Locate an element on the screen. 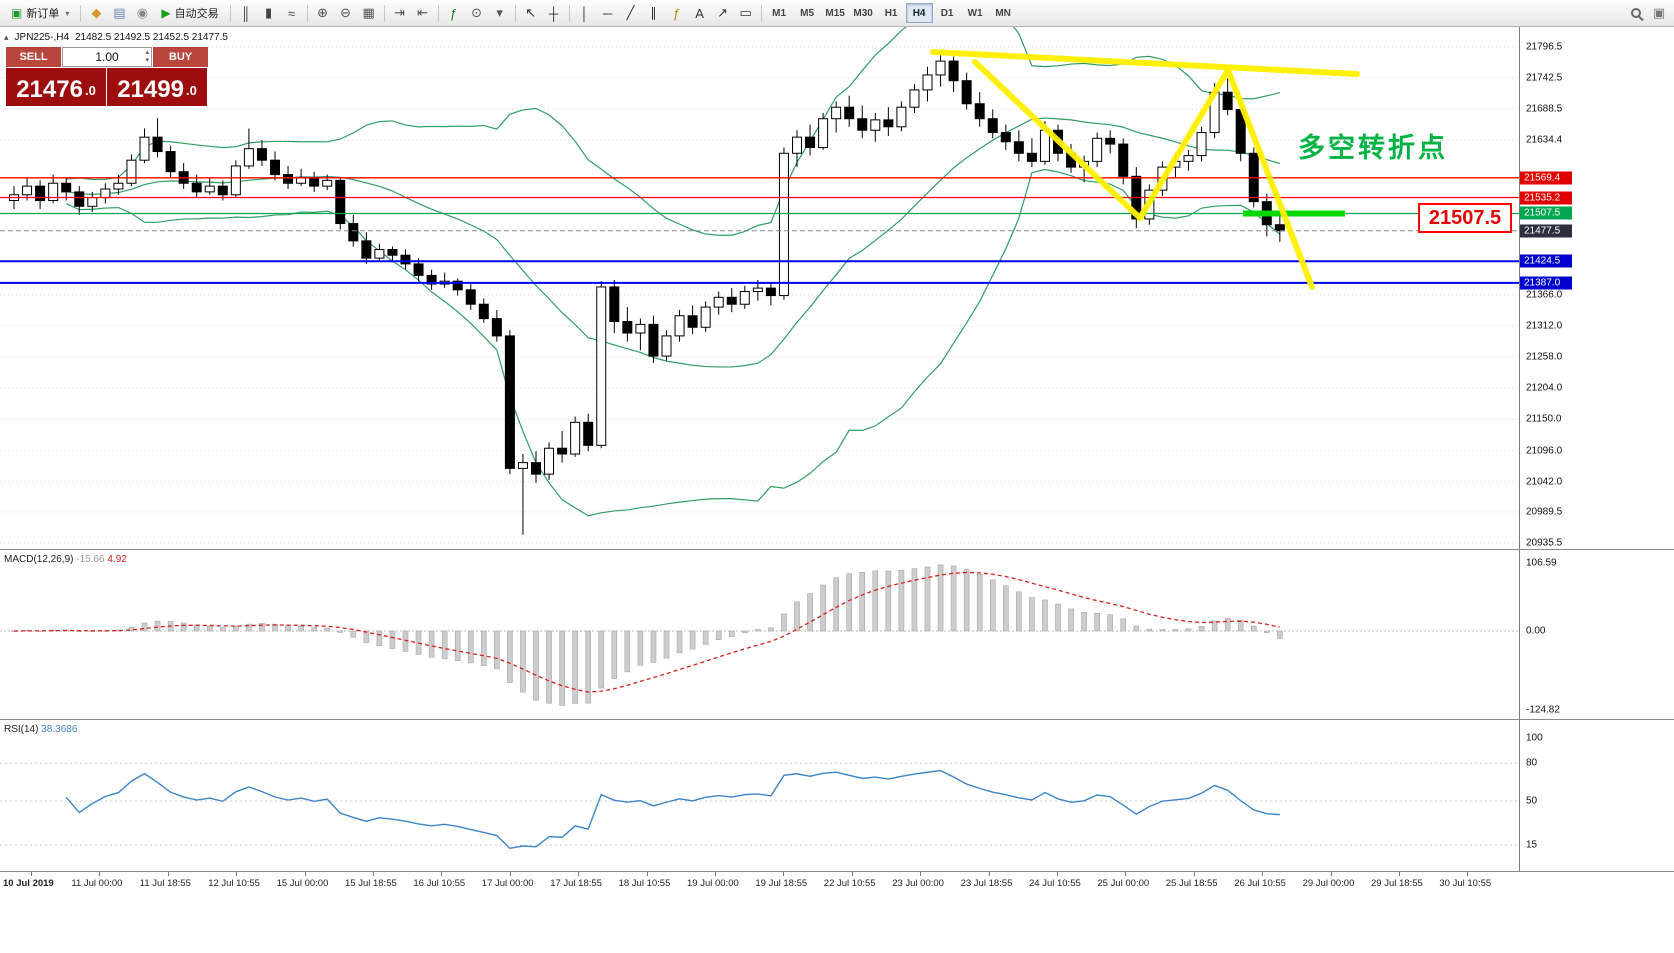  price-axis-label: 21096.0 is located at coordinates (1544, 451).